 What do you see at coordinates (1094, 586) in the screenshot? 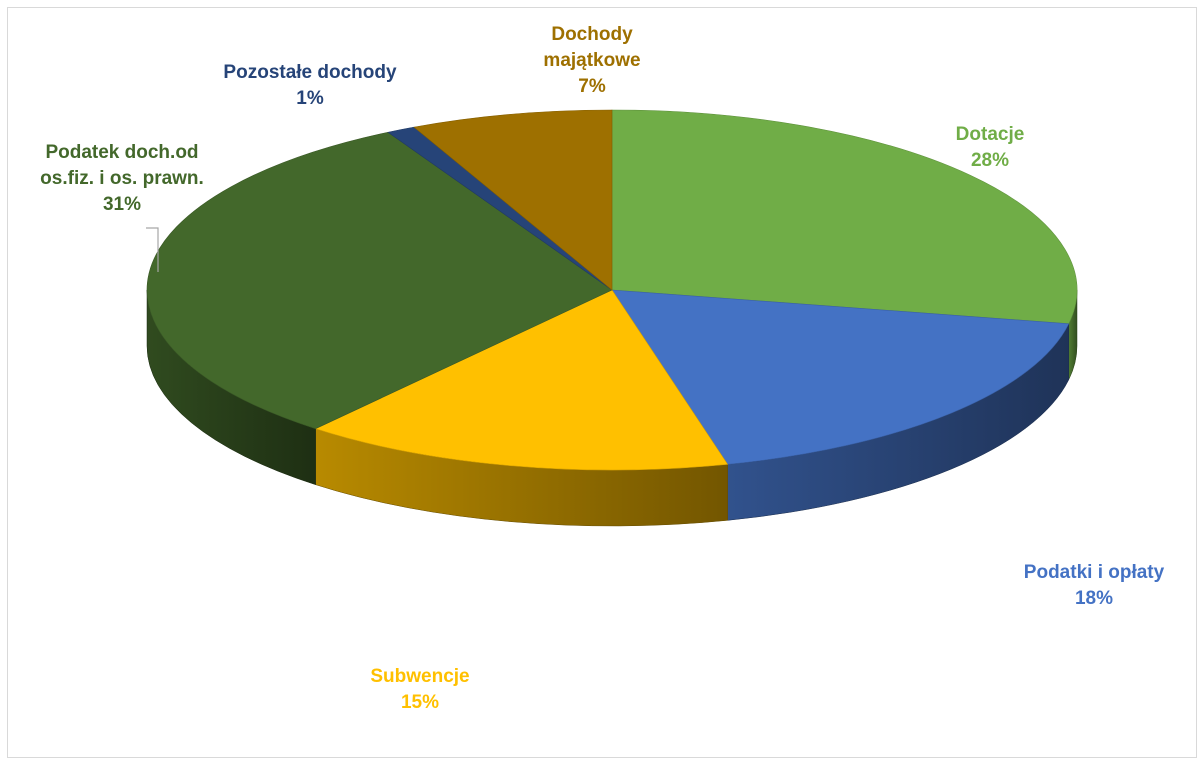
I see `data-label-1: Podatki i opłaty 18%` at bounding box center [1094, 586].